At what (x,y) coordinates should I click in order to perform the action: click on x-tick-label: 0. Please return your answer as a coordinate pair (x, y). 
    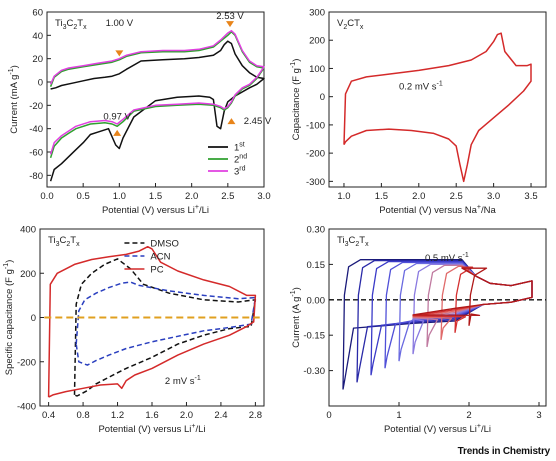
    Looking at the image, I should click on (328, 415).